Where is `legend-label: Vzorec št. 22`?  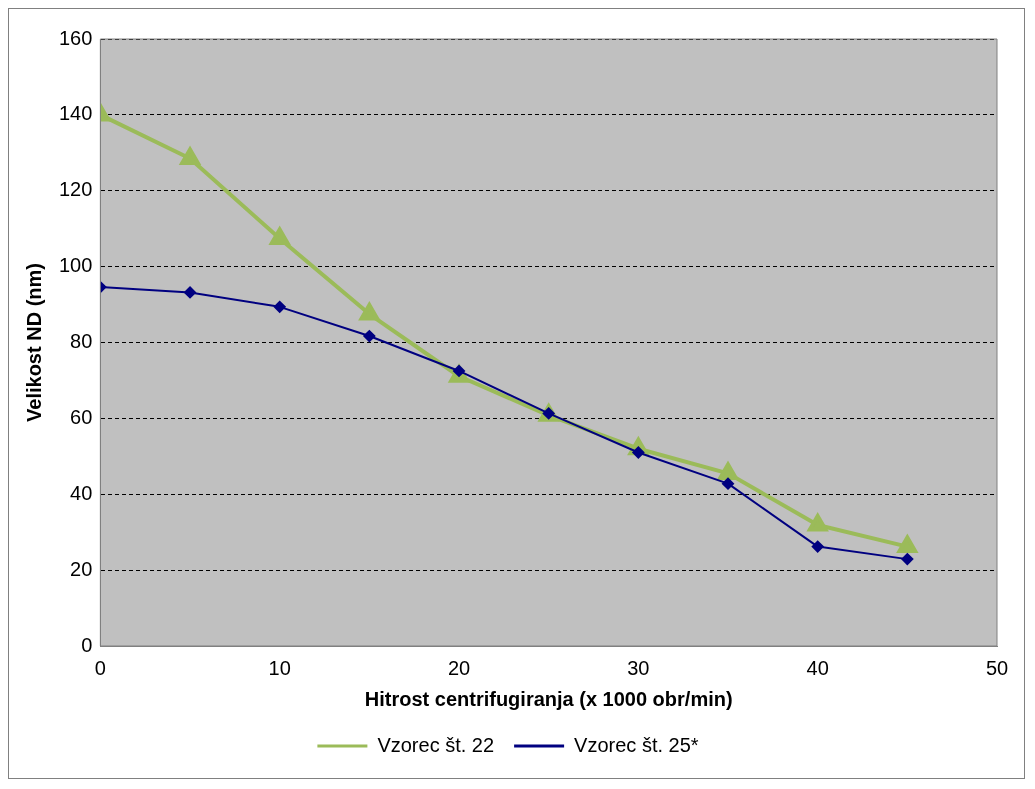
legend-label: Vzorec št. 22 is located at coordinates (436, 744).